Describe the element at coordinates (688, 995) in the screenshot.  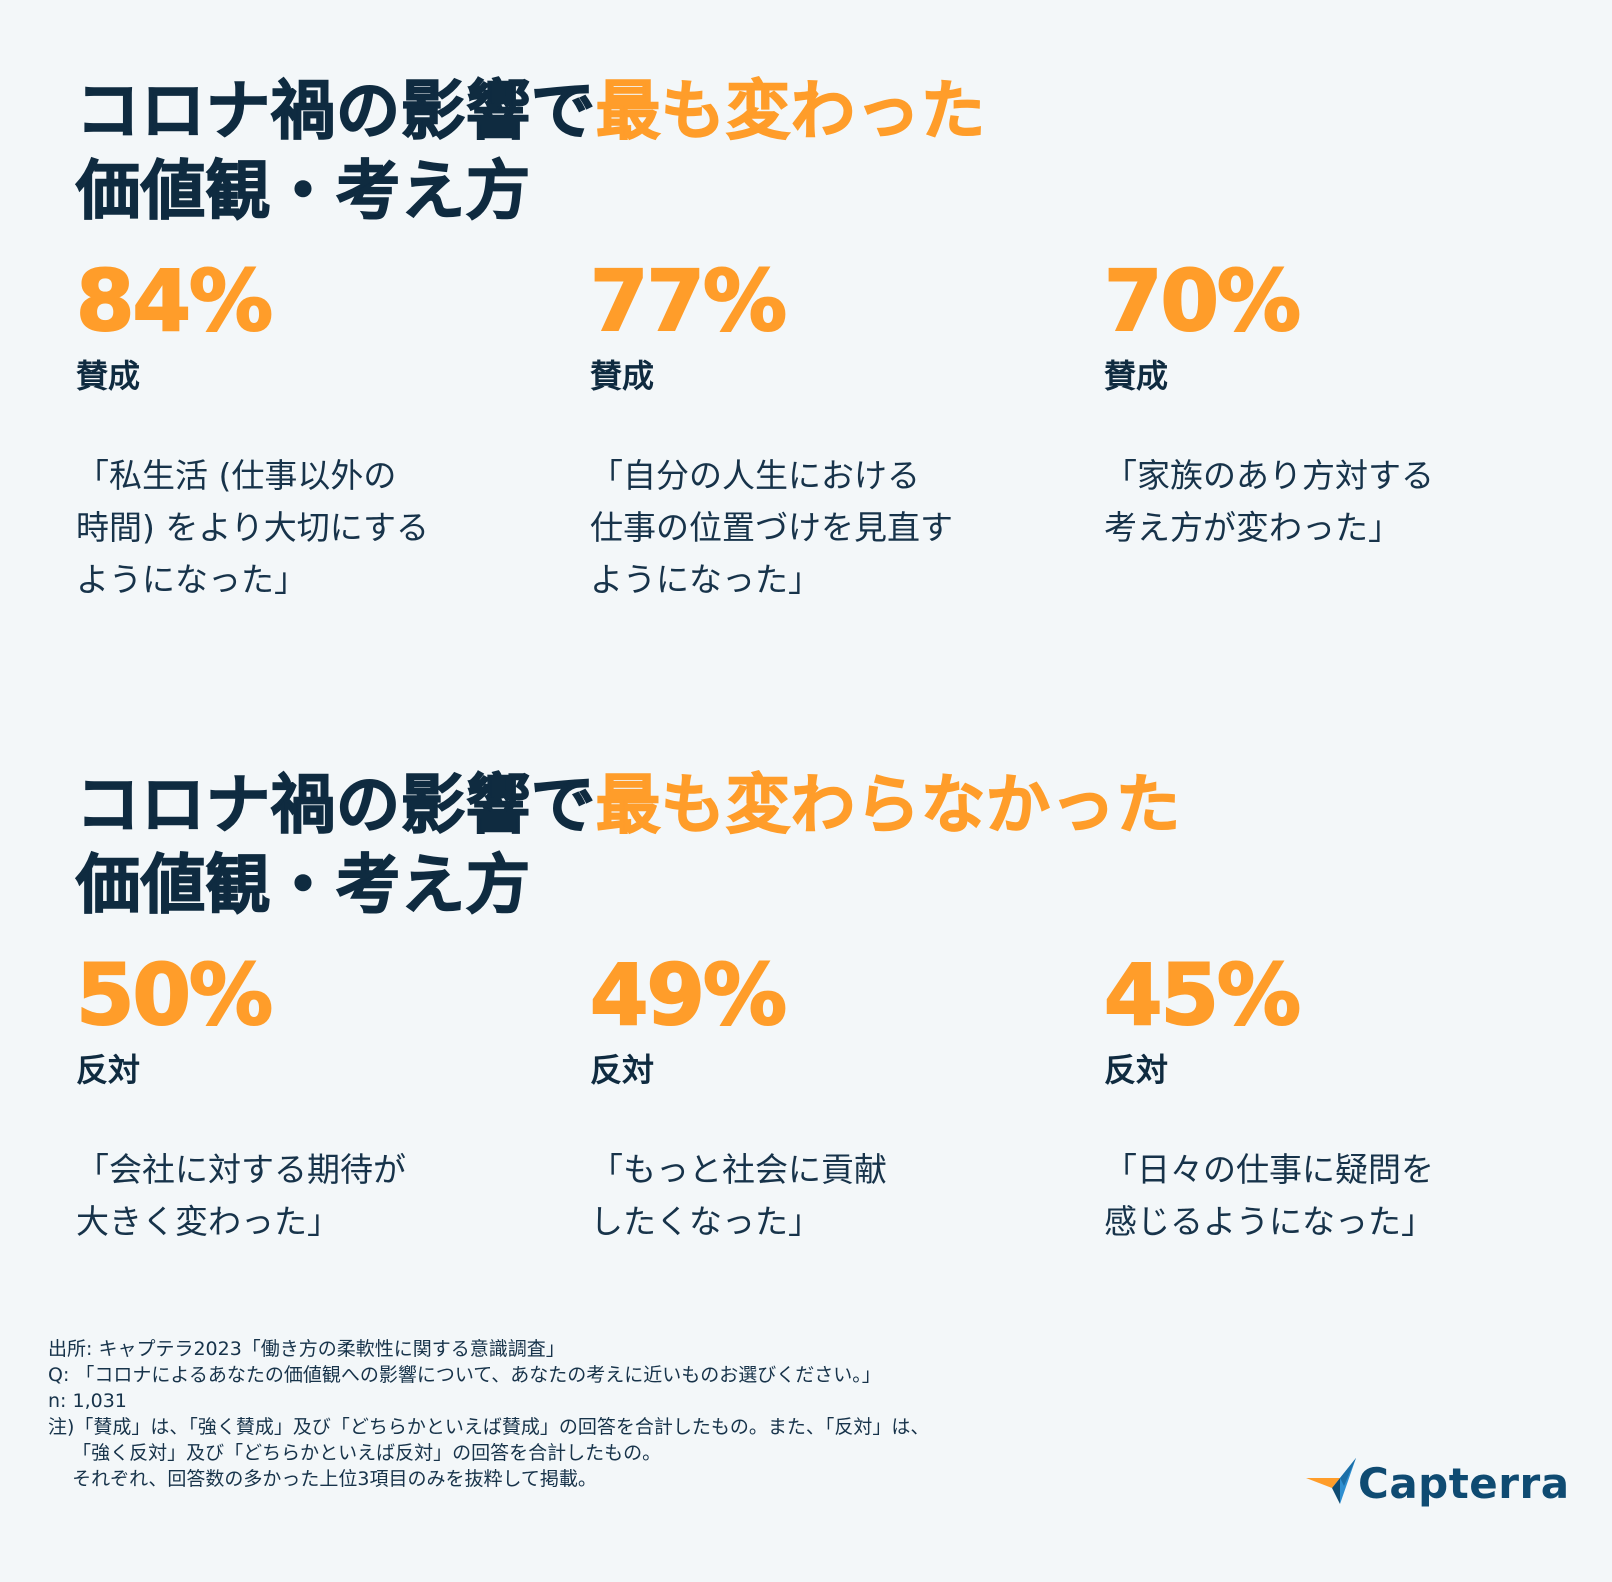
I see `stat-percent: 49%` at that location.